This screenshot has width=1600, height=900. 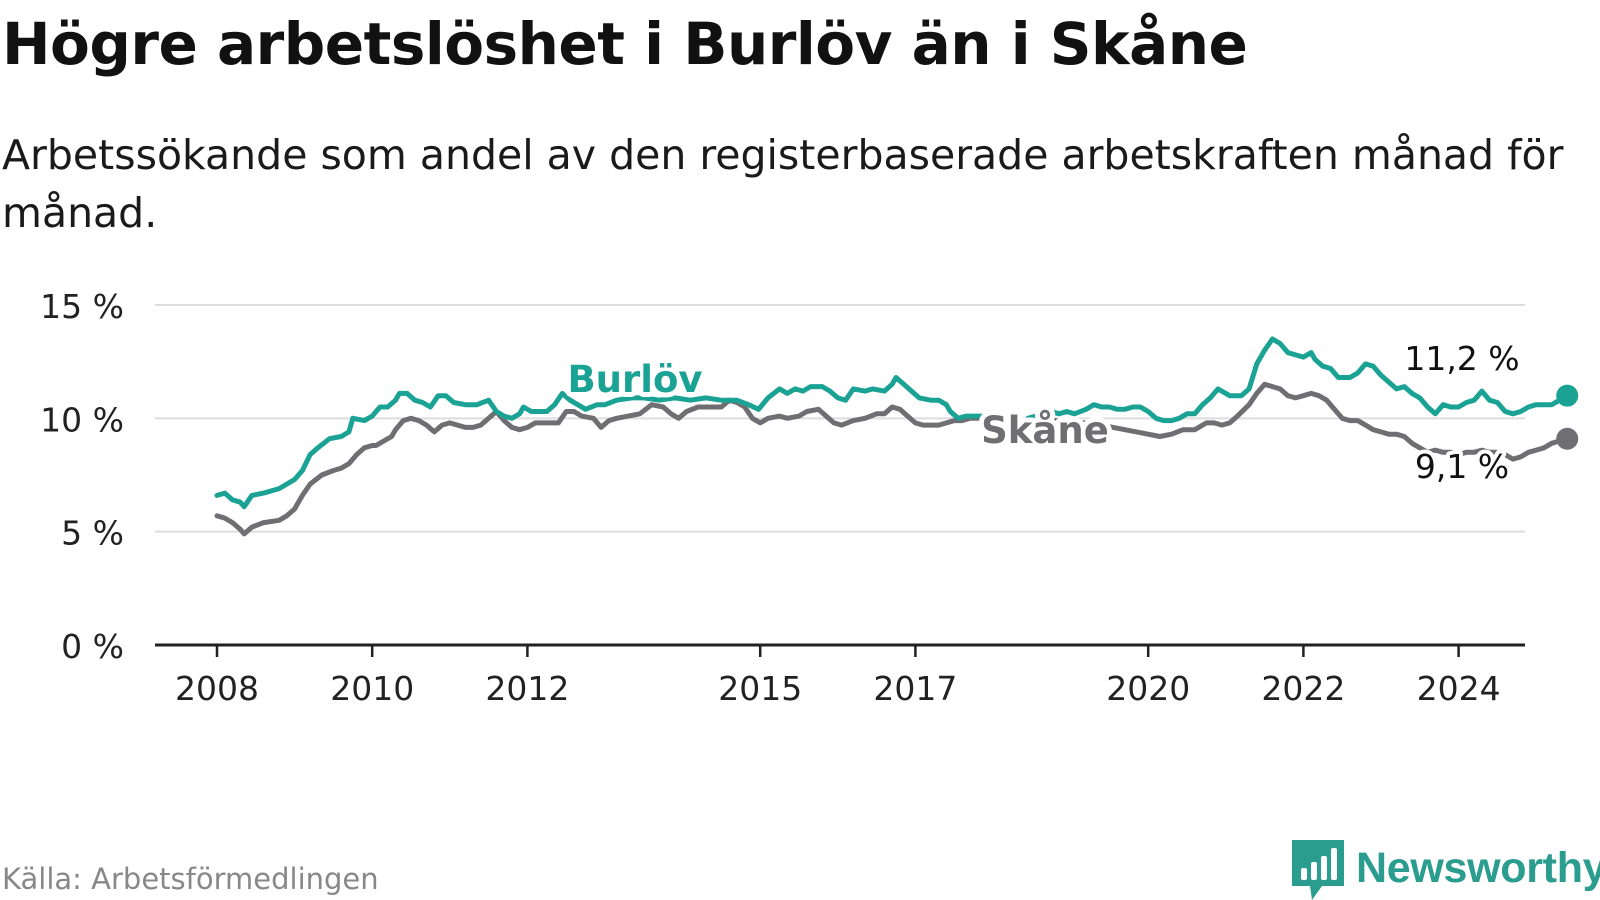 I want to click on source-note: Källa: Arbetsförmedlingen, so click(x=190, y=879).